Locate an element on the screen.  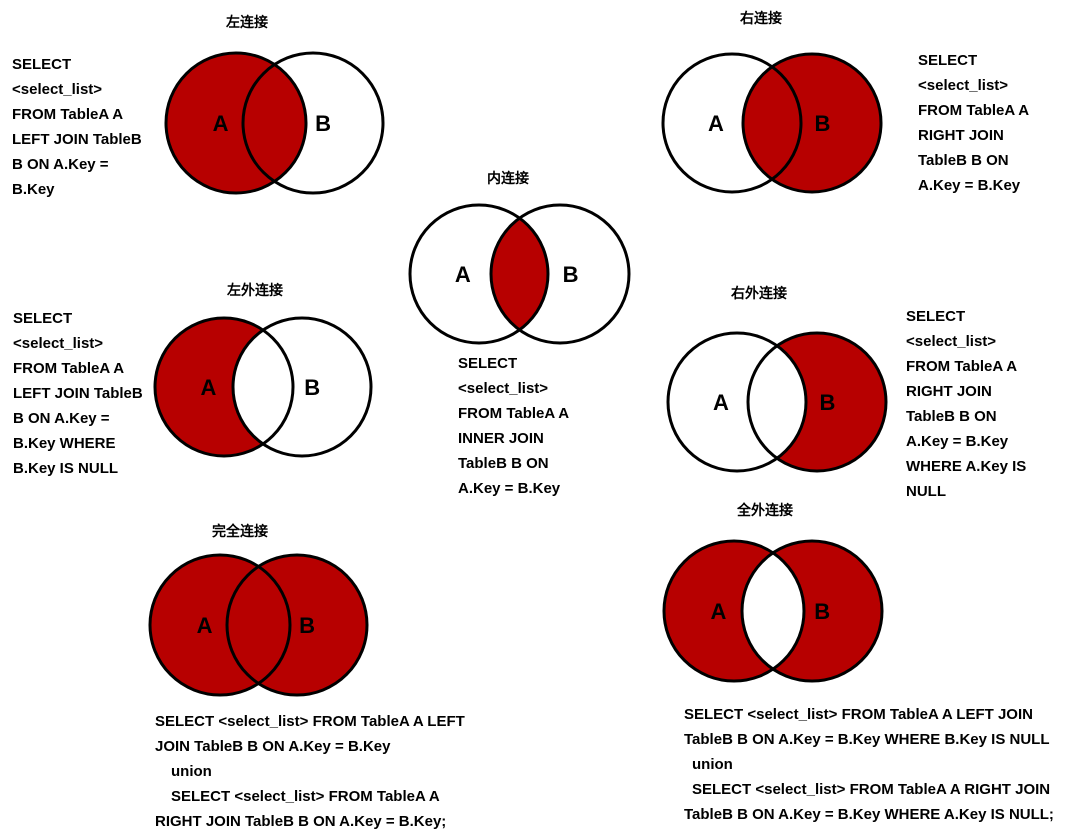
title-left-outer-join: 左外连接 is located at coordinates (255, 291).